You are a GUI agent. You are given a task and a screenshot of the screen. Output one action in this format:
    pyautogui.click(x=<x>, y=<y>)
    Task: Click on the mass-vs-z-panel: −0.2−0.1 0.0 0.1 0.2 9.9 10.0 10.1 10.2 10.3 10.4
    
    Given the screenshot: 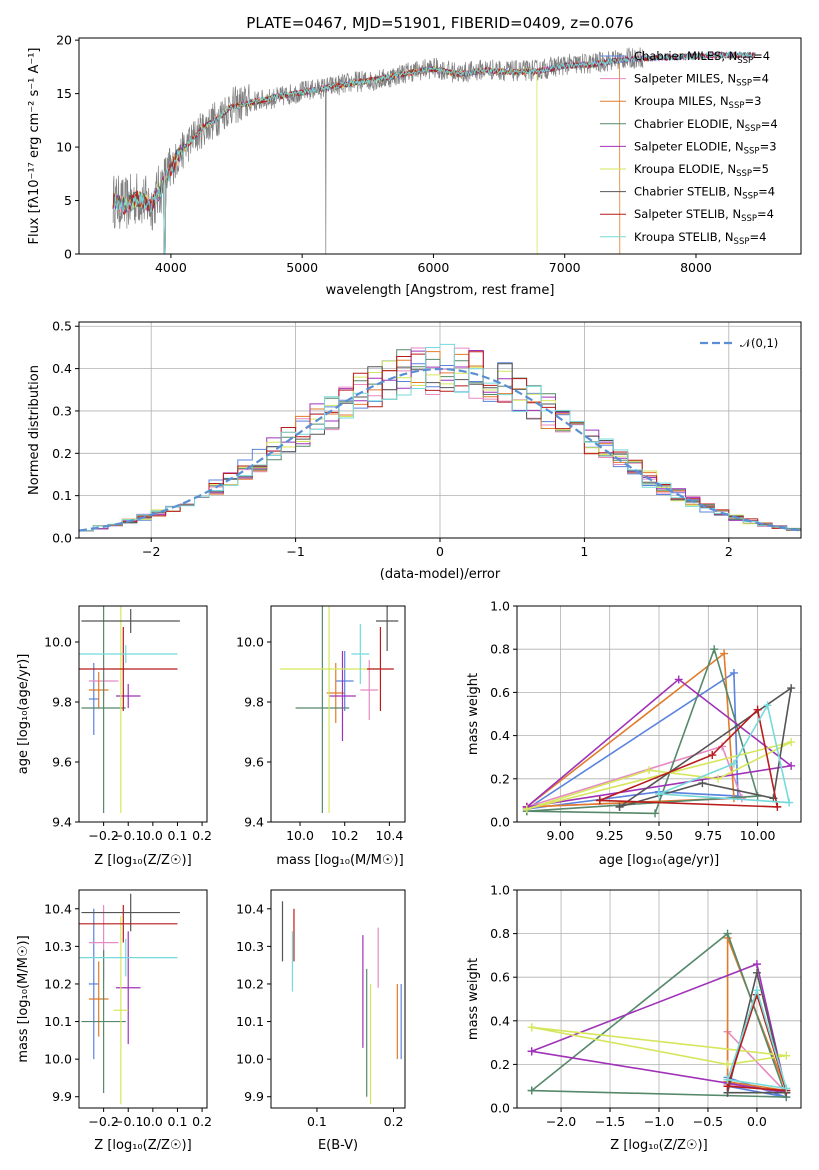 What is the action you would take?
    pyautogui.click(x=128, y=1009)
    